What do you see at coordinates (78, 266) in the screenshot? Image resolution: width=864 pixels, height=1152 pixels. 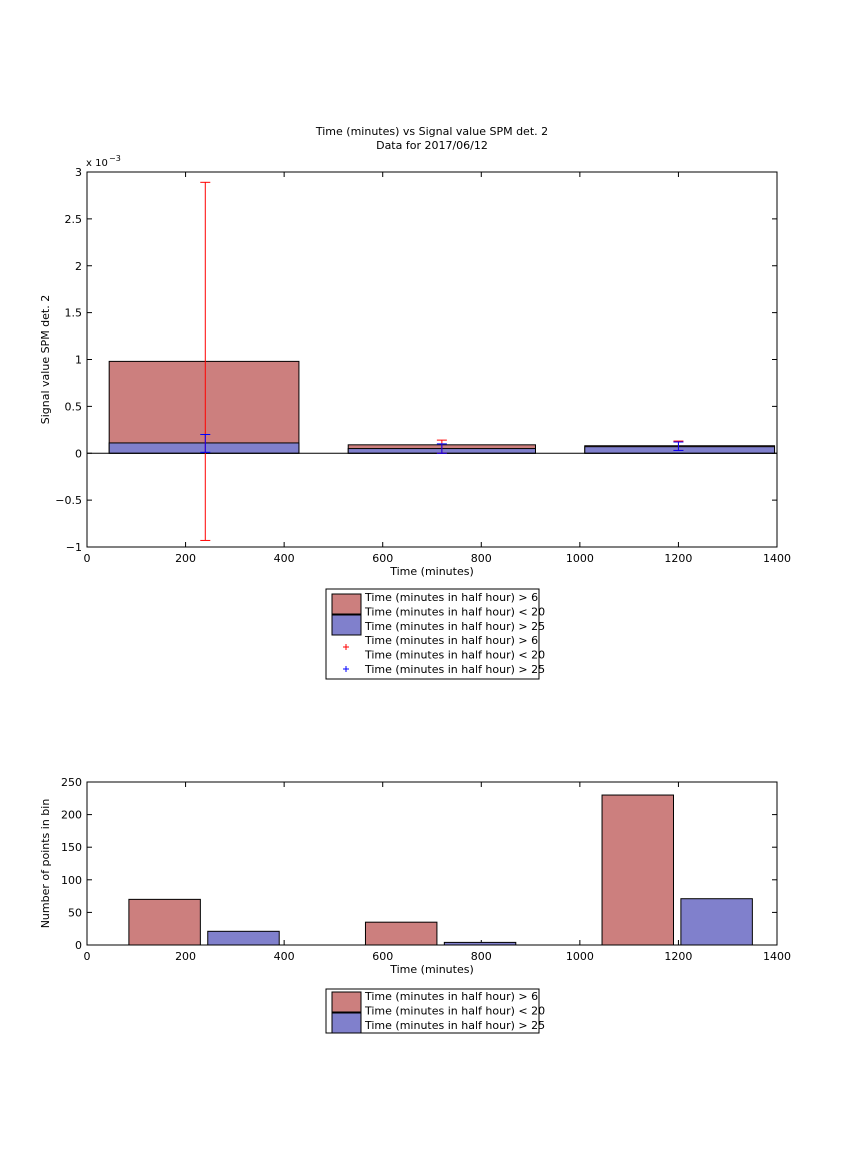 I see `y-tick-label: 2` at bounding box center [78, 266].